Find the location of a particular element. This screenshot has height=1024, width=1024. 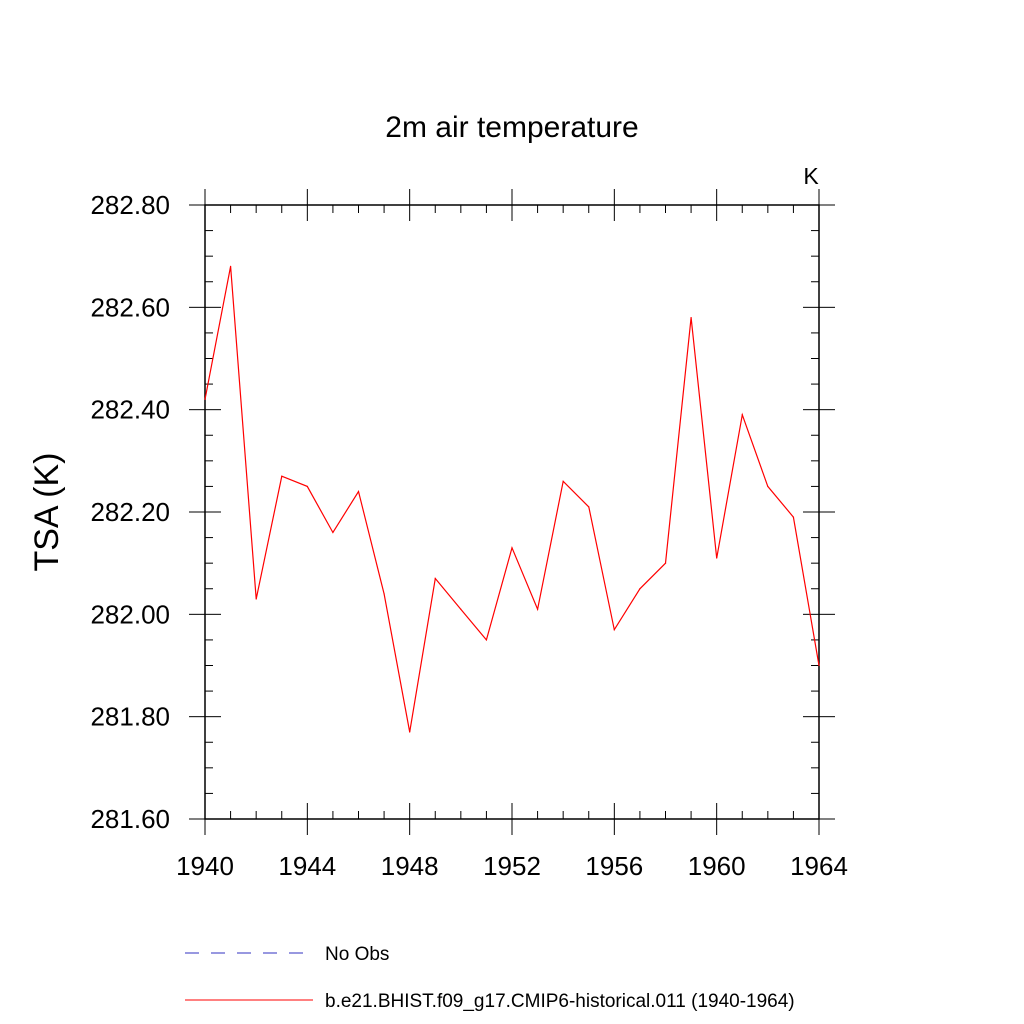

x-tick-label: 1952 is located at coordinates (512, 866).